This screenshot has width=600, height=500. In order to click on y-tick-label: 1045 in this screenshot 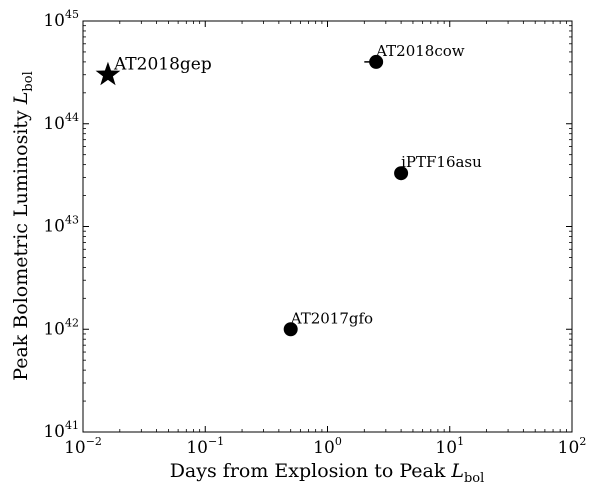, I will do `click(61, 19)`.